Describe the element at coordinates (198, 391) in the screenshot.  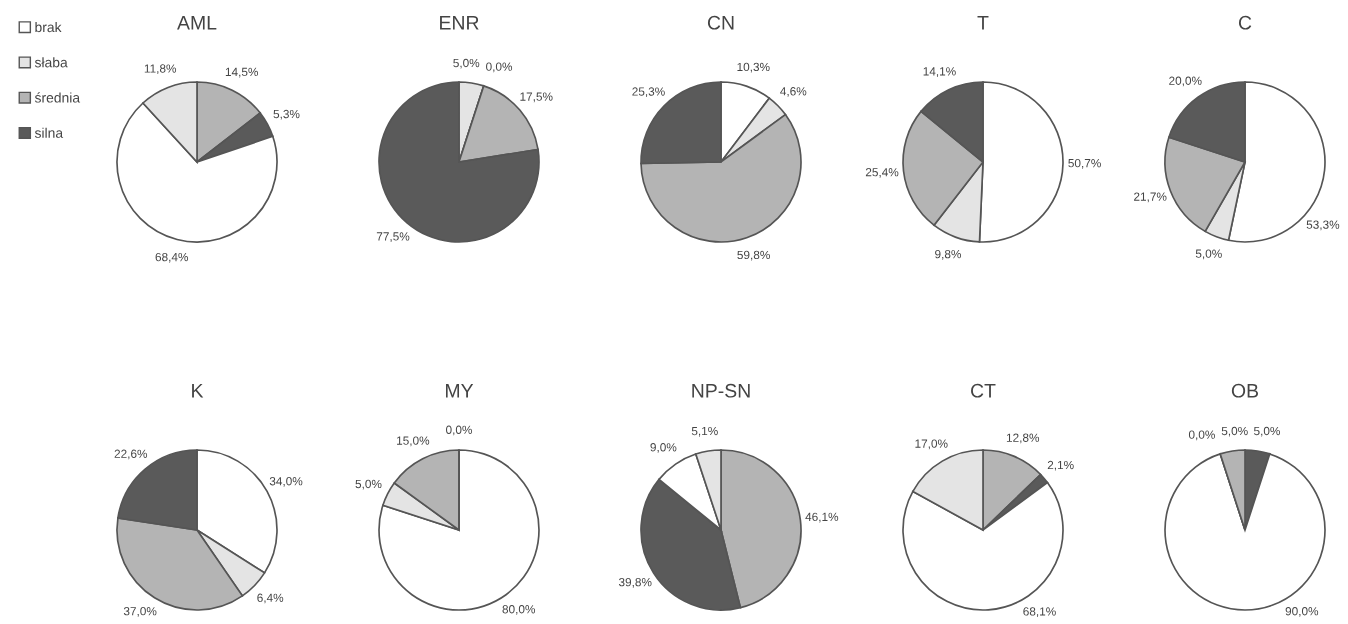
I see `chart-title: K` at that location.